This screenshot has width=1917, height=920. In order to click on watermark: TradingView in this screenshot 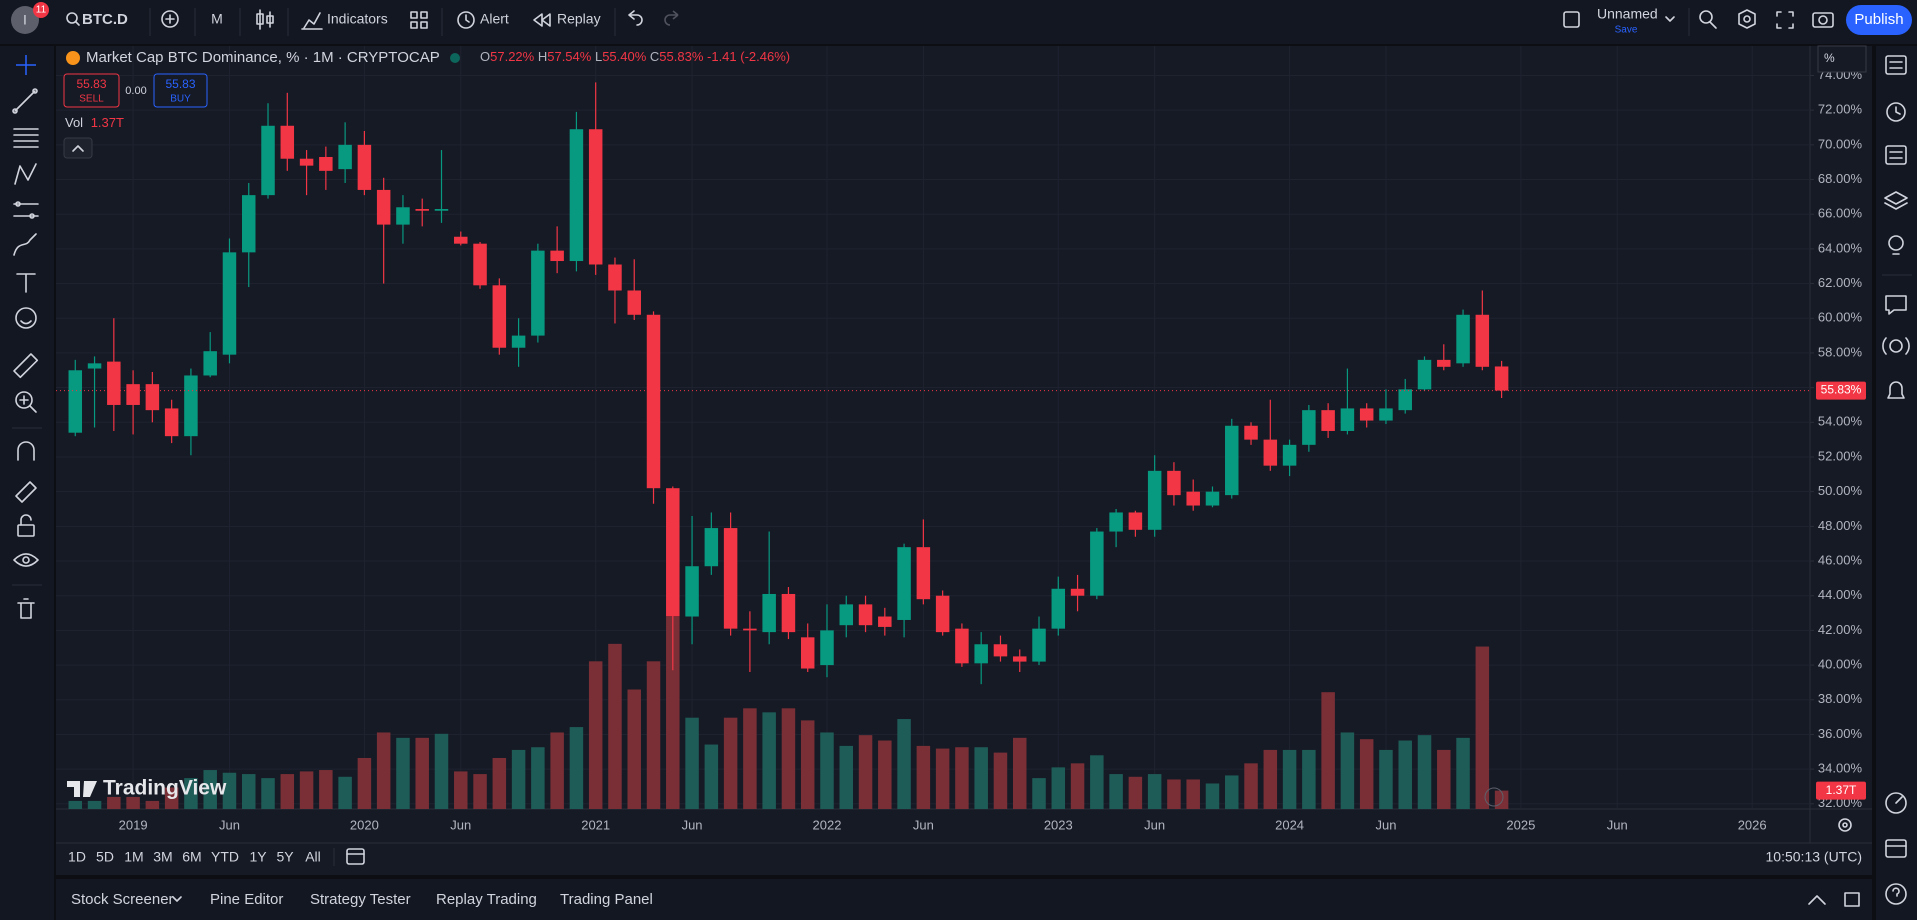, I will do `click(147, 788)`.